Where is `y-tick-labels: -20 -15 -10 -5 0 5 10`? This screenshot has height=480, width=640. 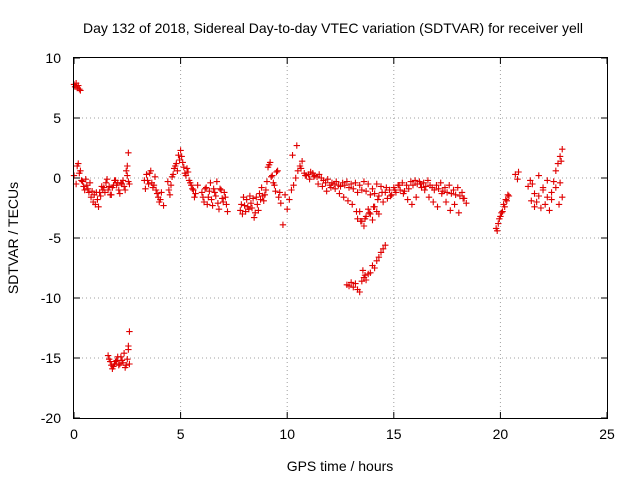 y-tick-labels: -20 -15 -10 -5 0 5 10 is located at coordinates (51, 238).